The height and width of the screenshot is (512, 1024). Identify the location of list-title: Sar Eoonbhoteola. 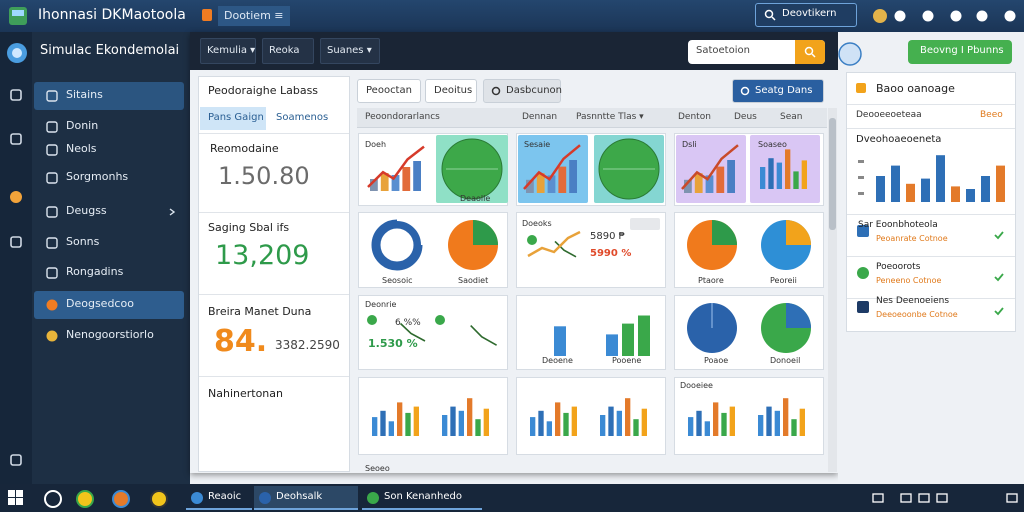
(898, 225).